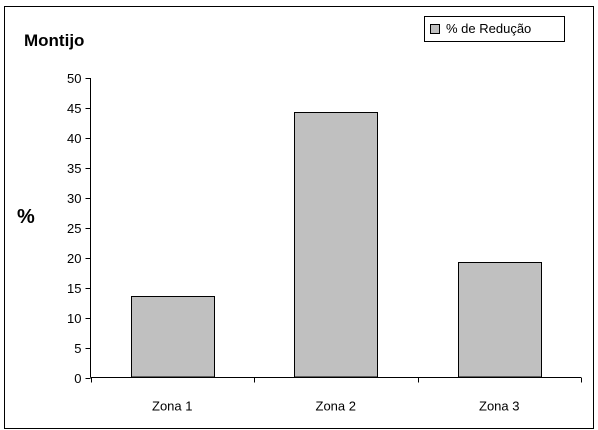 This screenshot has height=430, width=598. What do you see at coordinates (77, 378) in the screenshot?
I see `y-tick-label: 0` at bounding box center [77, 378].